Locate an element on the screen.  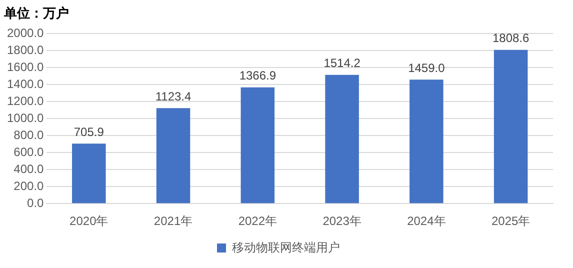
x-tick-label: 2021年 is located at coordinates (173, 221).